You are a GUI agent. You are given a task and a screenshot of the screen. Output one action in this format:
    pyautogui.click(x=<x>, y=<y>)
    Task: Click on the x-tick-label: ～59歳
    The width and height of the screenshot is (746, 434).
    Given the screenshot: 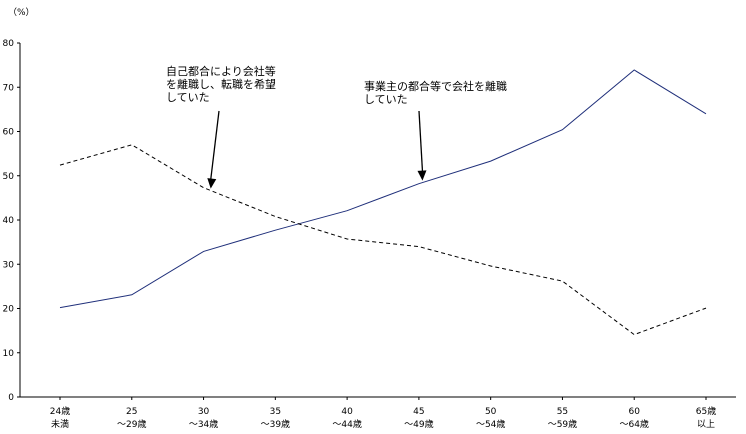 What is the action you would take?
    pyautogui.click(x=562, y=424)
    